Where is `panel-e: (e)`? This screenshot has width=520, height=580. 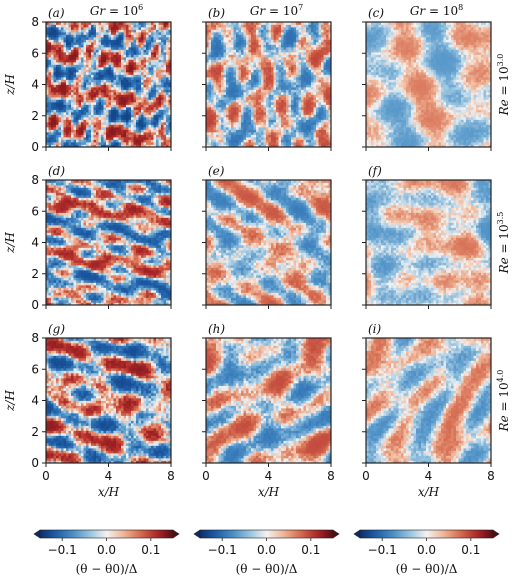
panel-e: (e) is located at coordinates (266, 236).